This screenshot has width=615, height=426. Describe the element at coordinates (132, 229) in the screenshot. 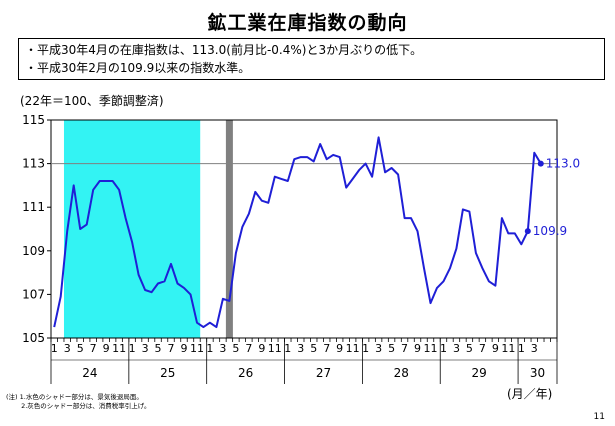

I see `recession-shade` at that location.